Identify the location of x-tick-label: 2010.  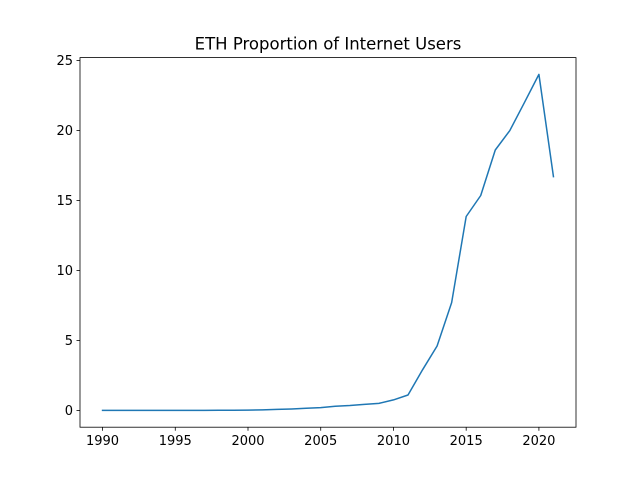
(393, 441).